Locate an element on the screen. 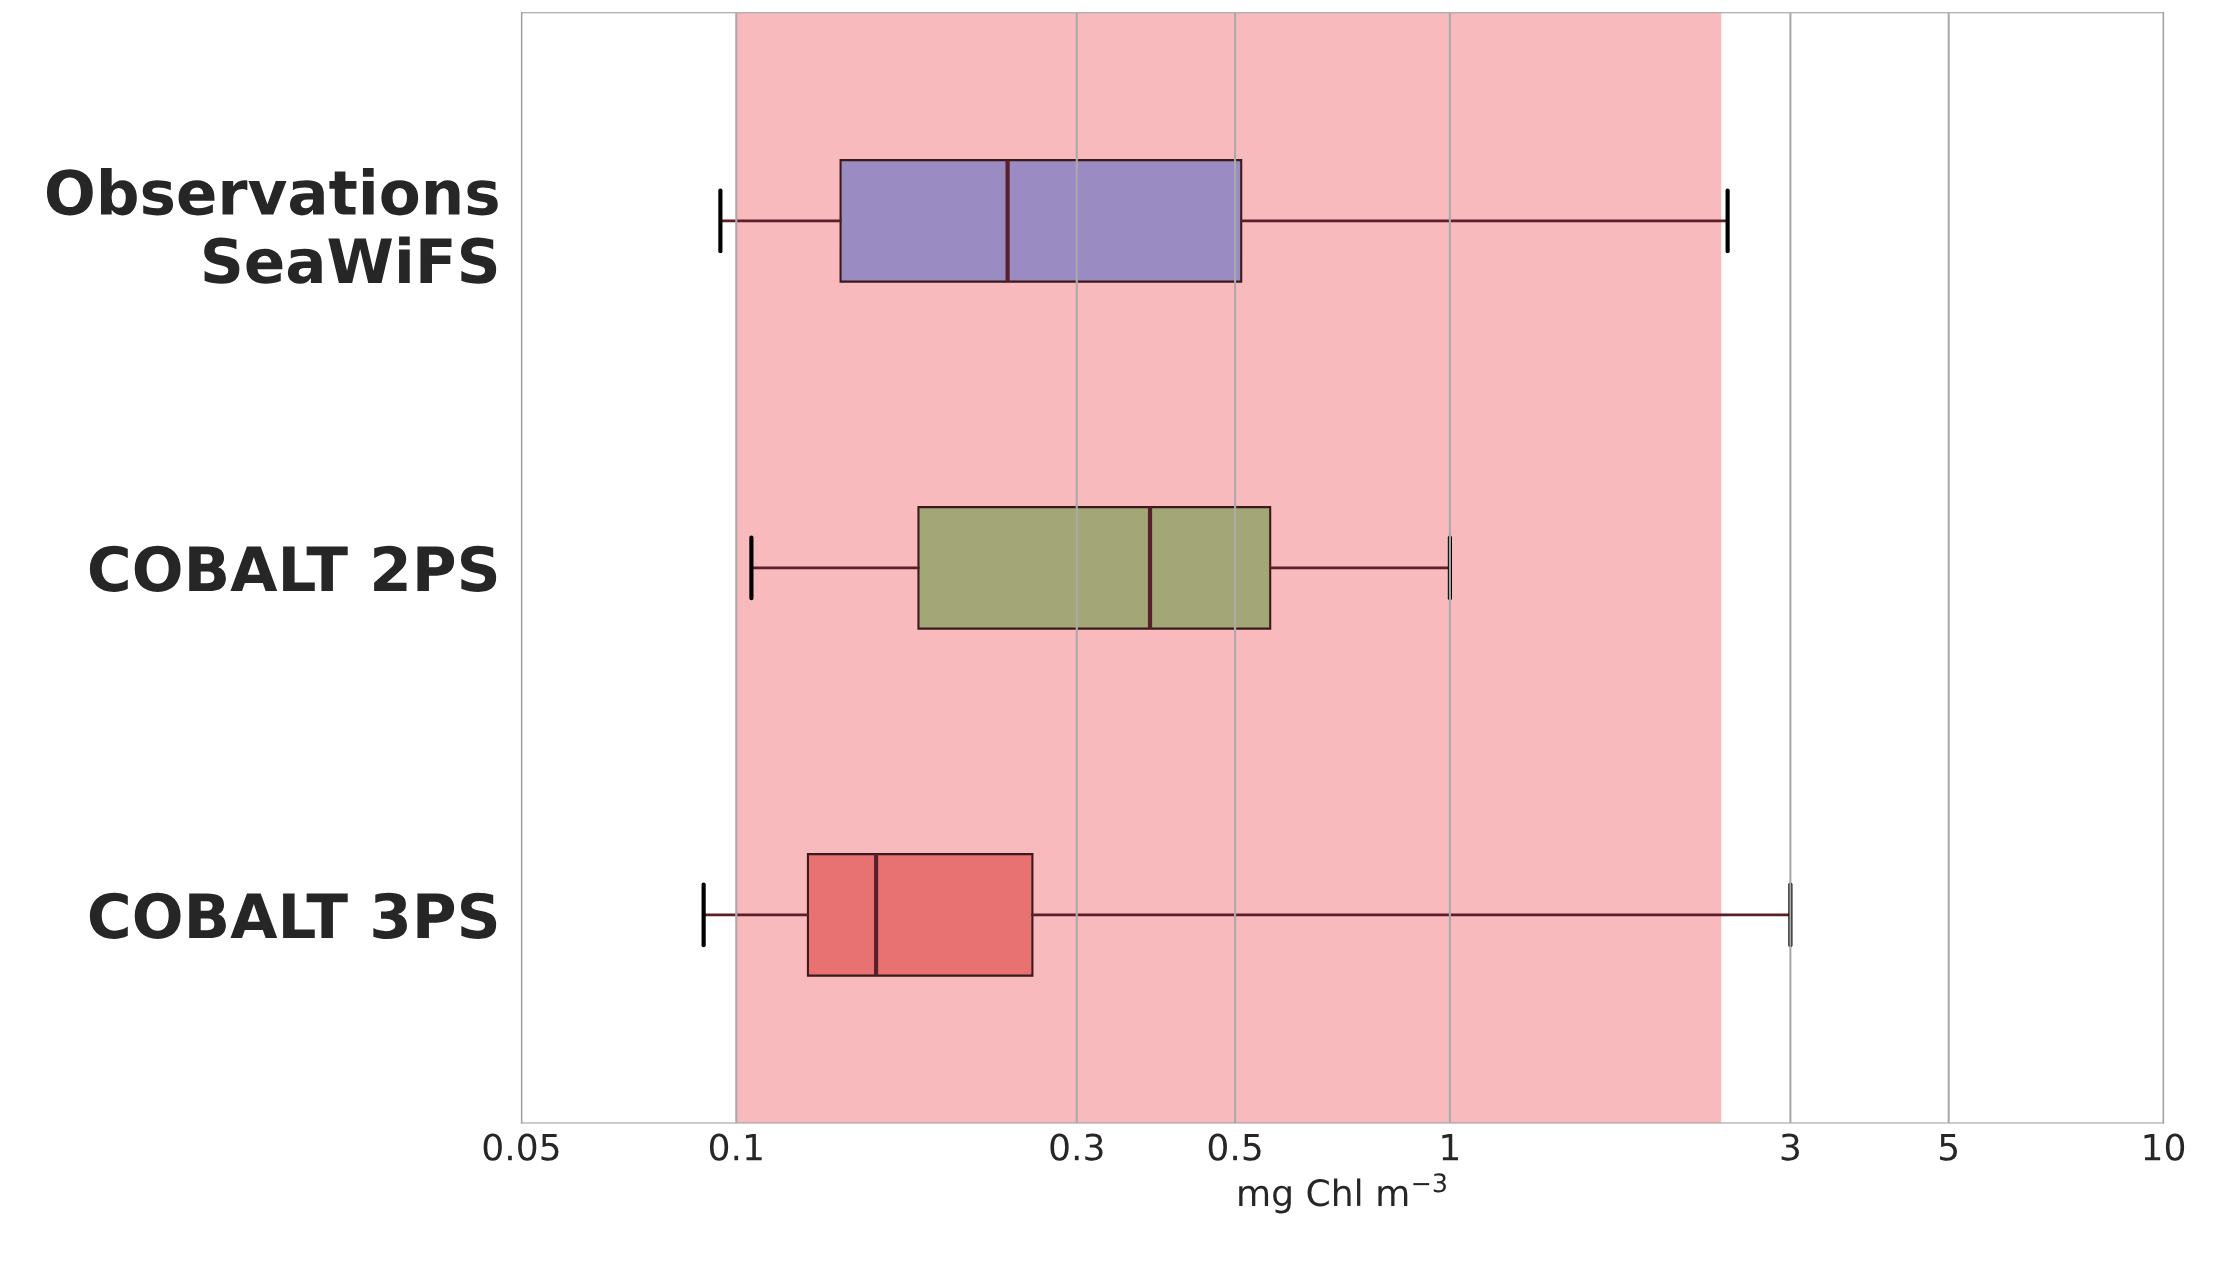 The image size is (2219, 1269). y-tick-label: COBALT 2PS is located at coordinates (293, 568).